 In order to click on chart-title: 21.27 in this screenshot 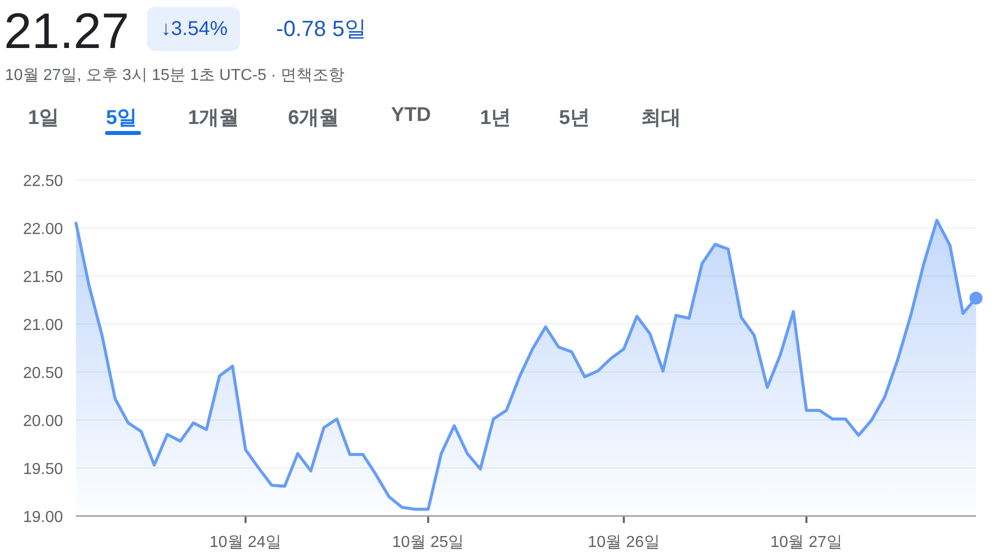, I will do `click(67, 31)`.